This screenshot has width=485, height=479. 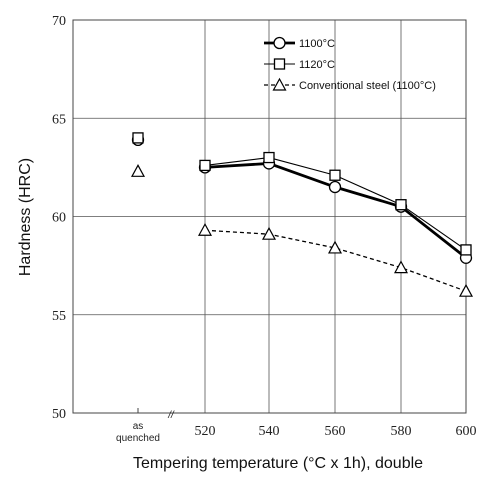 What do you see at coordinates (25, 217) in the screenshot?
I see `y-axis-label: Hardness (HRC)` at bounding box center [25, 217].